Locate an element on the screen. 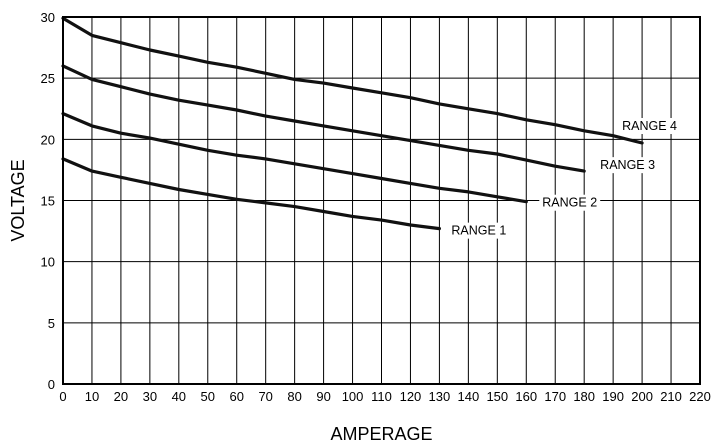 This screenshot has width=713, height=447. x-tick-label: 110 is located at coordinates (381, 396).